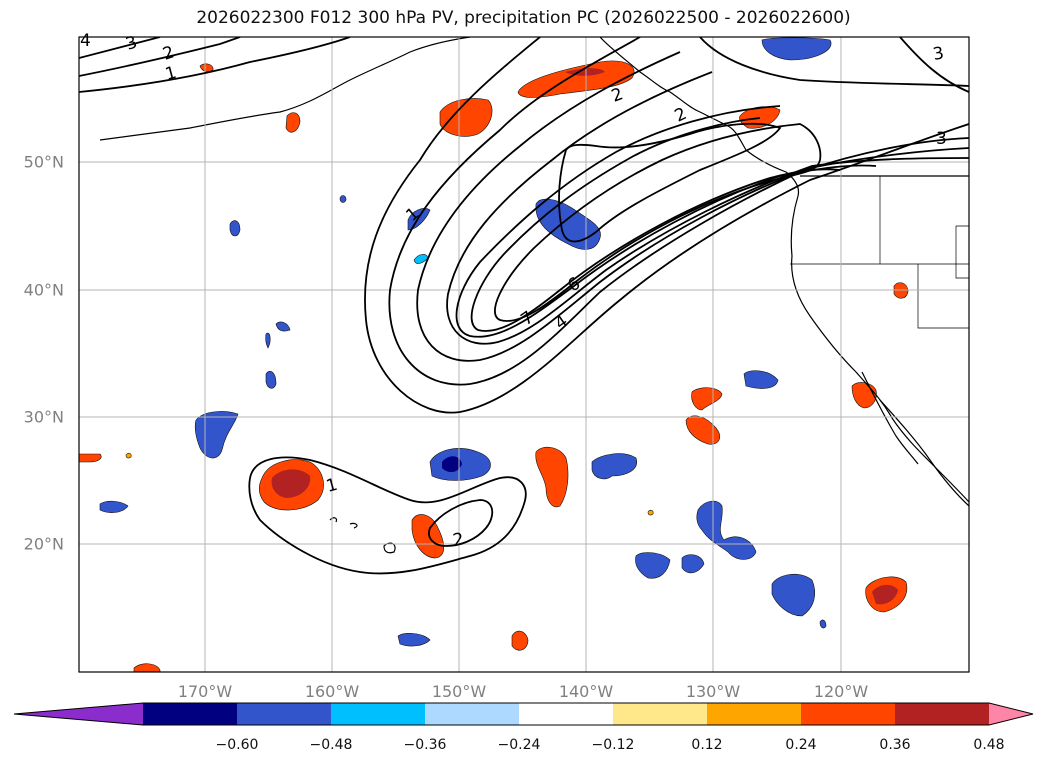 The width and height of the screenshot is (1047, 765). What do you see at coordinates (841, 691) in the screenshot?
I see `lon-label-120w: 120°W` at bounding box center [841, 691].